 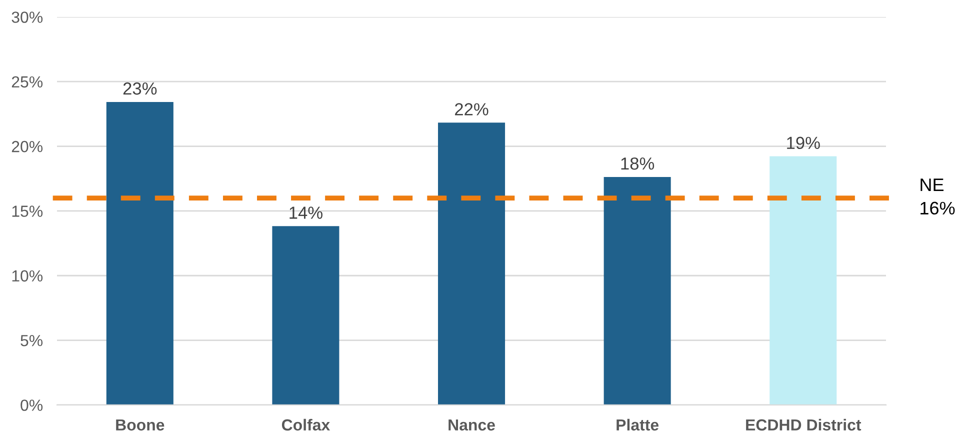 I want to click on x-tick-label: ECDHD District, so click(x=804, y=424).